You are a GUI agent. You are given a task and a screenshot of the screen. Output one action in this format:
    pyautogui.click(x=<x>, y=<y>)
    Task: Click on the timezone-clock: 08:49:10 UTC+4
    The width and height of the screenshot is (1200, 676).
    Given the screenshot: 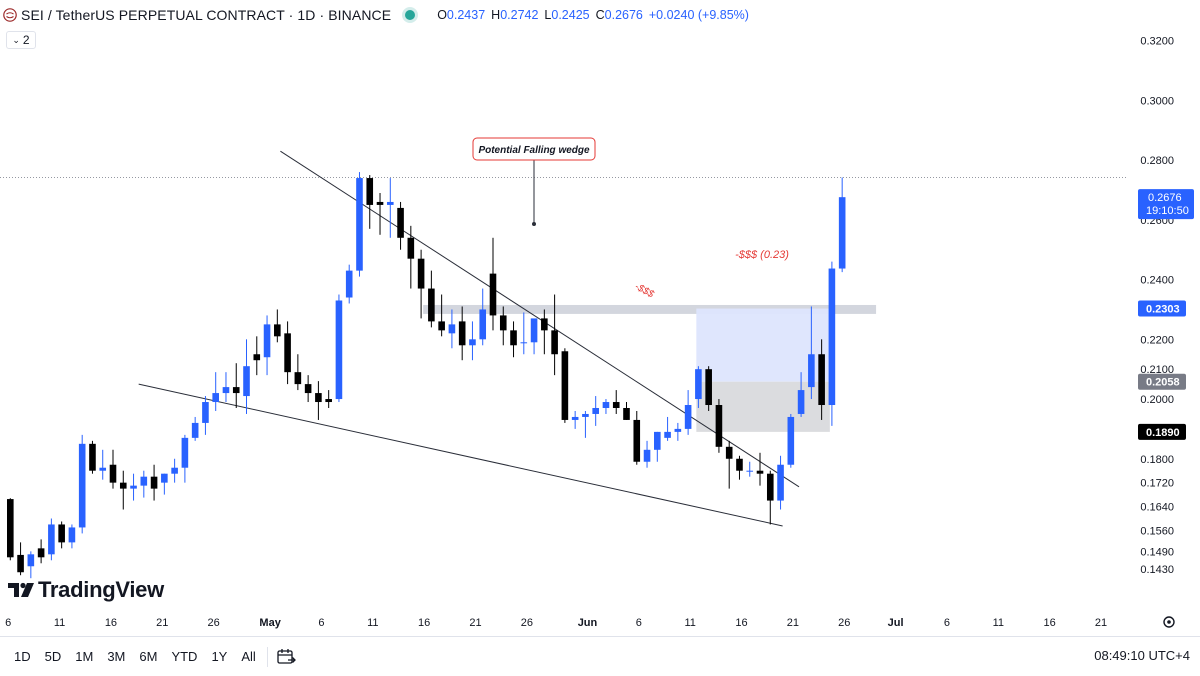 What is the action you would take?
    pyautogui.click(x=1142, y=655)
    